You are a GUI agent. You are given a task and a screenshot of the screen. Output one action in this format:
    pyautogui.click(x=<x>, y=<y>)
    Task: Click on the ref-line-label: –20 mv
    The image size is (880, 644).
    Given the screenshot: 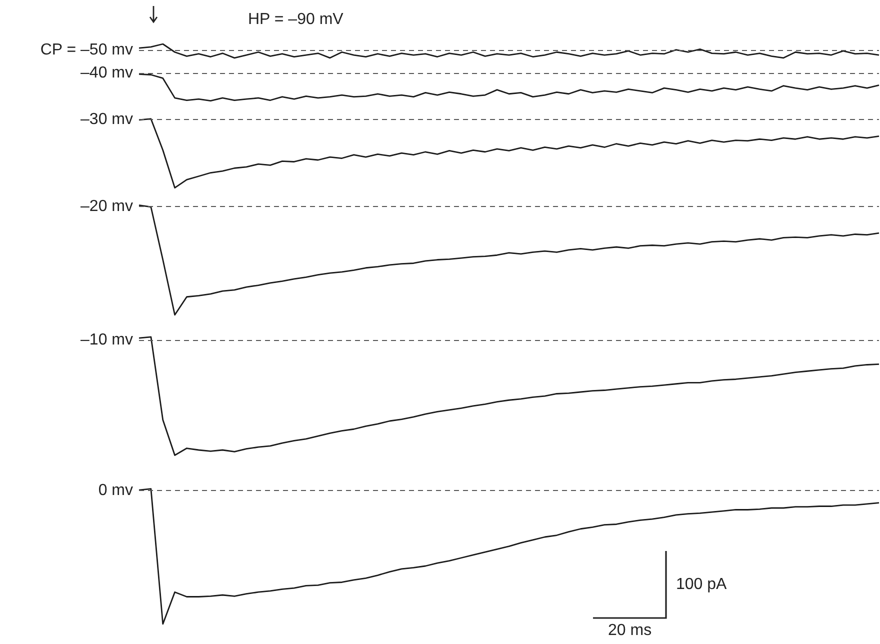 What is the action you would take?
    pyautogui.click(x=106, y=206)
    